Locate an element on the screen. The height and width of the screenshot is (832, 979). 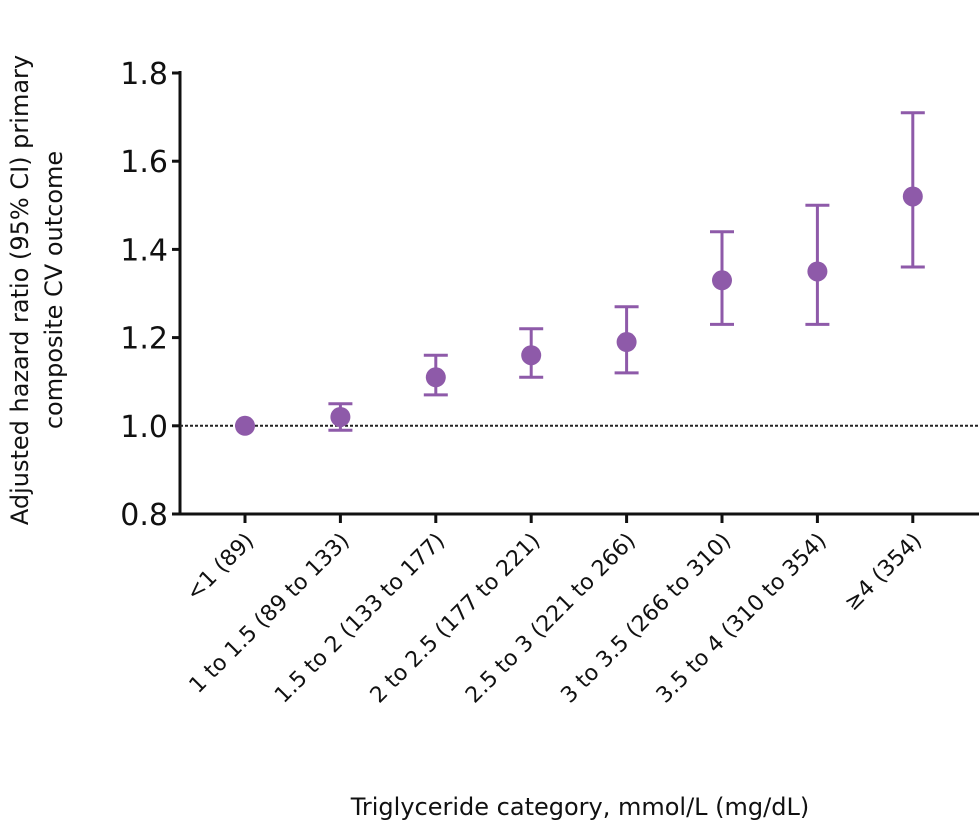
y-tick-label: 1.2 is located at coordinates (144, 339).